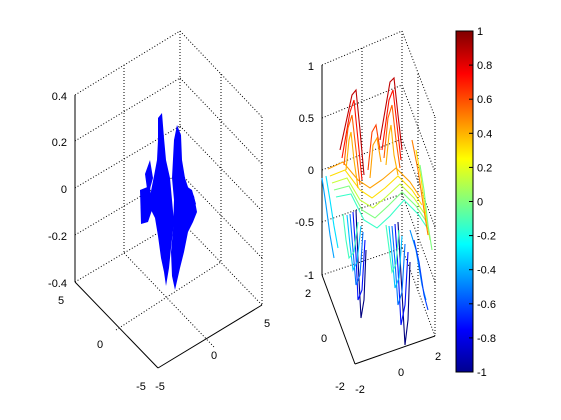  Describe the element at coordinates (338, 319) in the screenshot. I see `right-y-axis` at that location.